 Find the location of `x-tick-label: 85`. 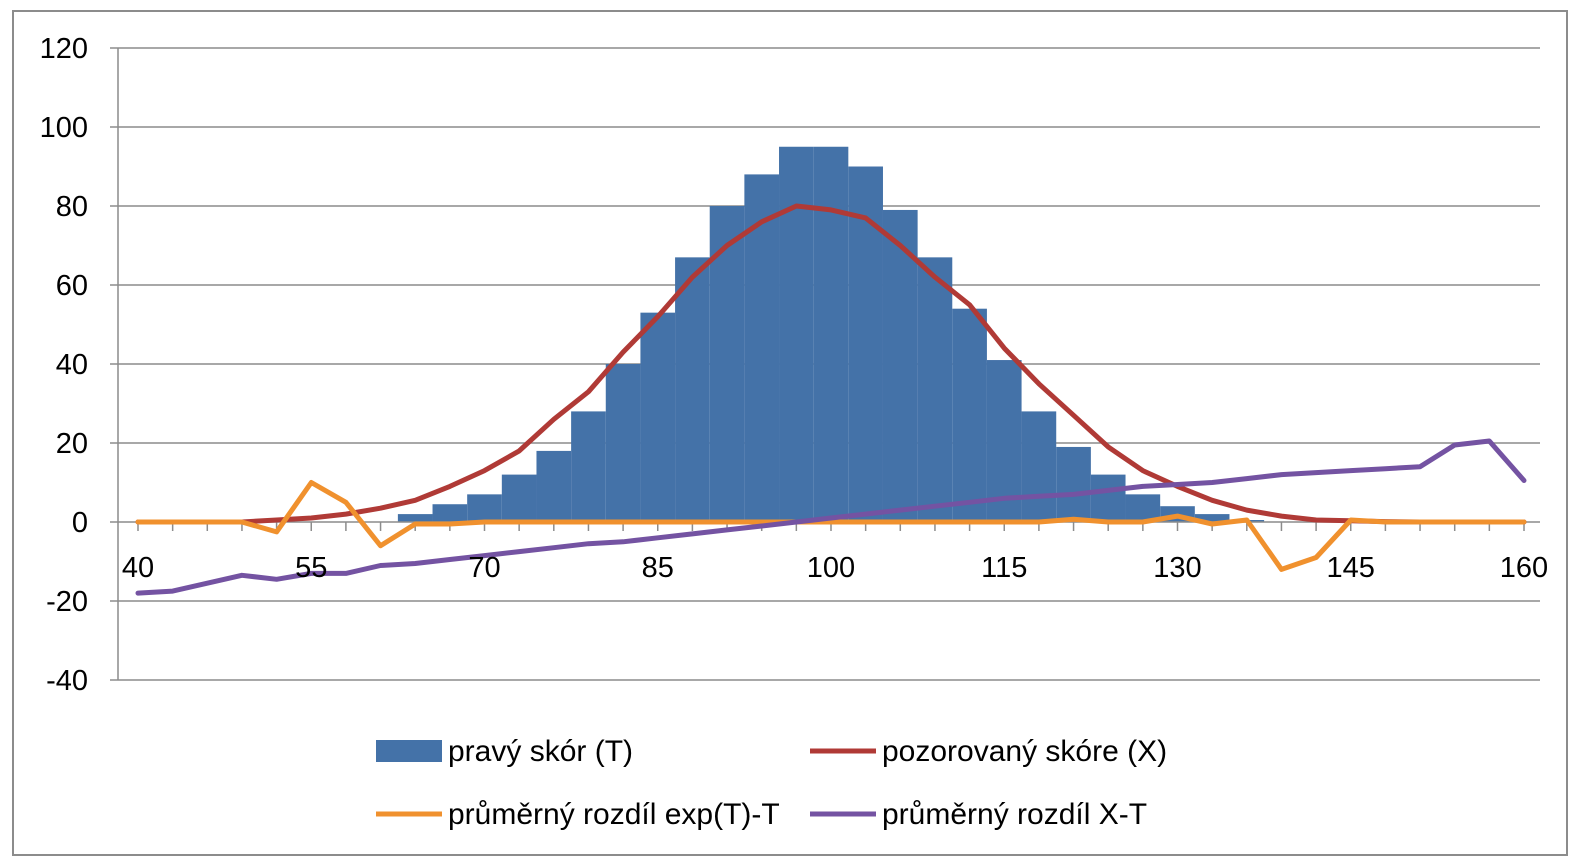

x-tick-label: 85 is located at coordinates (658, 568).